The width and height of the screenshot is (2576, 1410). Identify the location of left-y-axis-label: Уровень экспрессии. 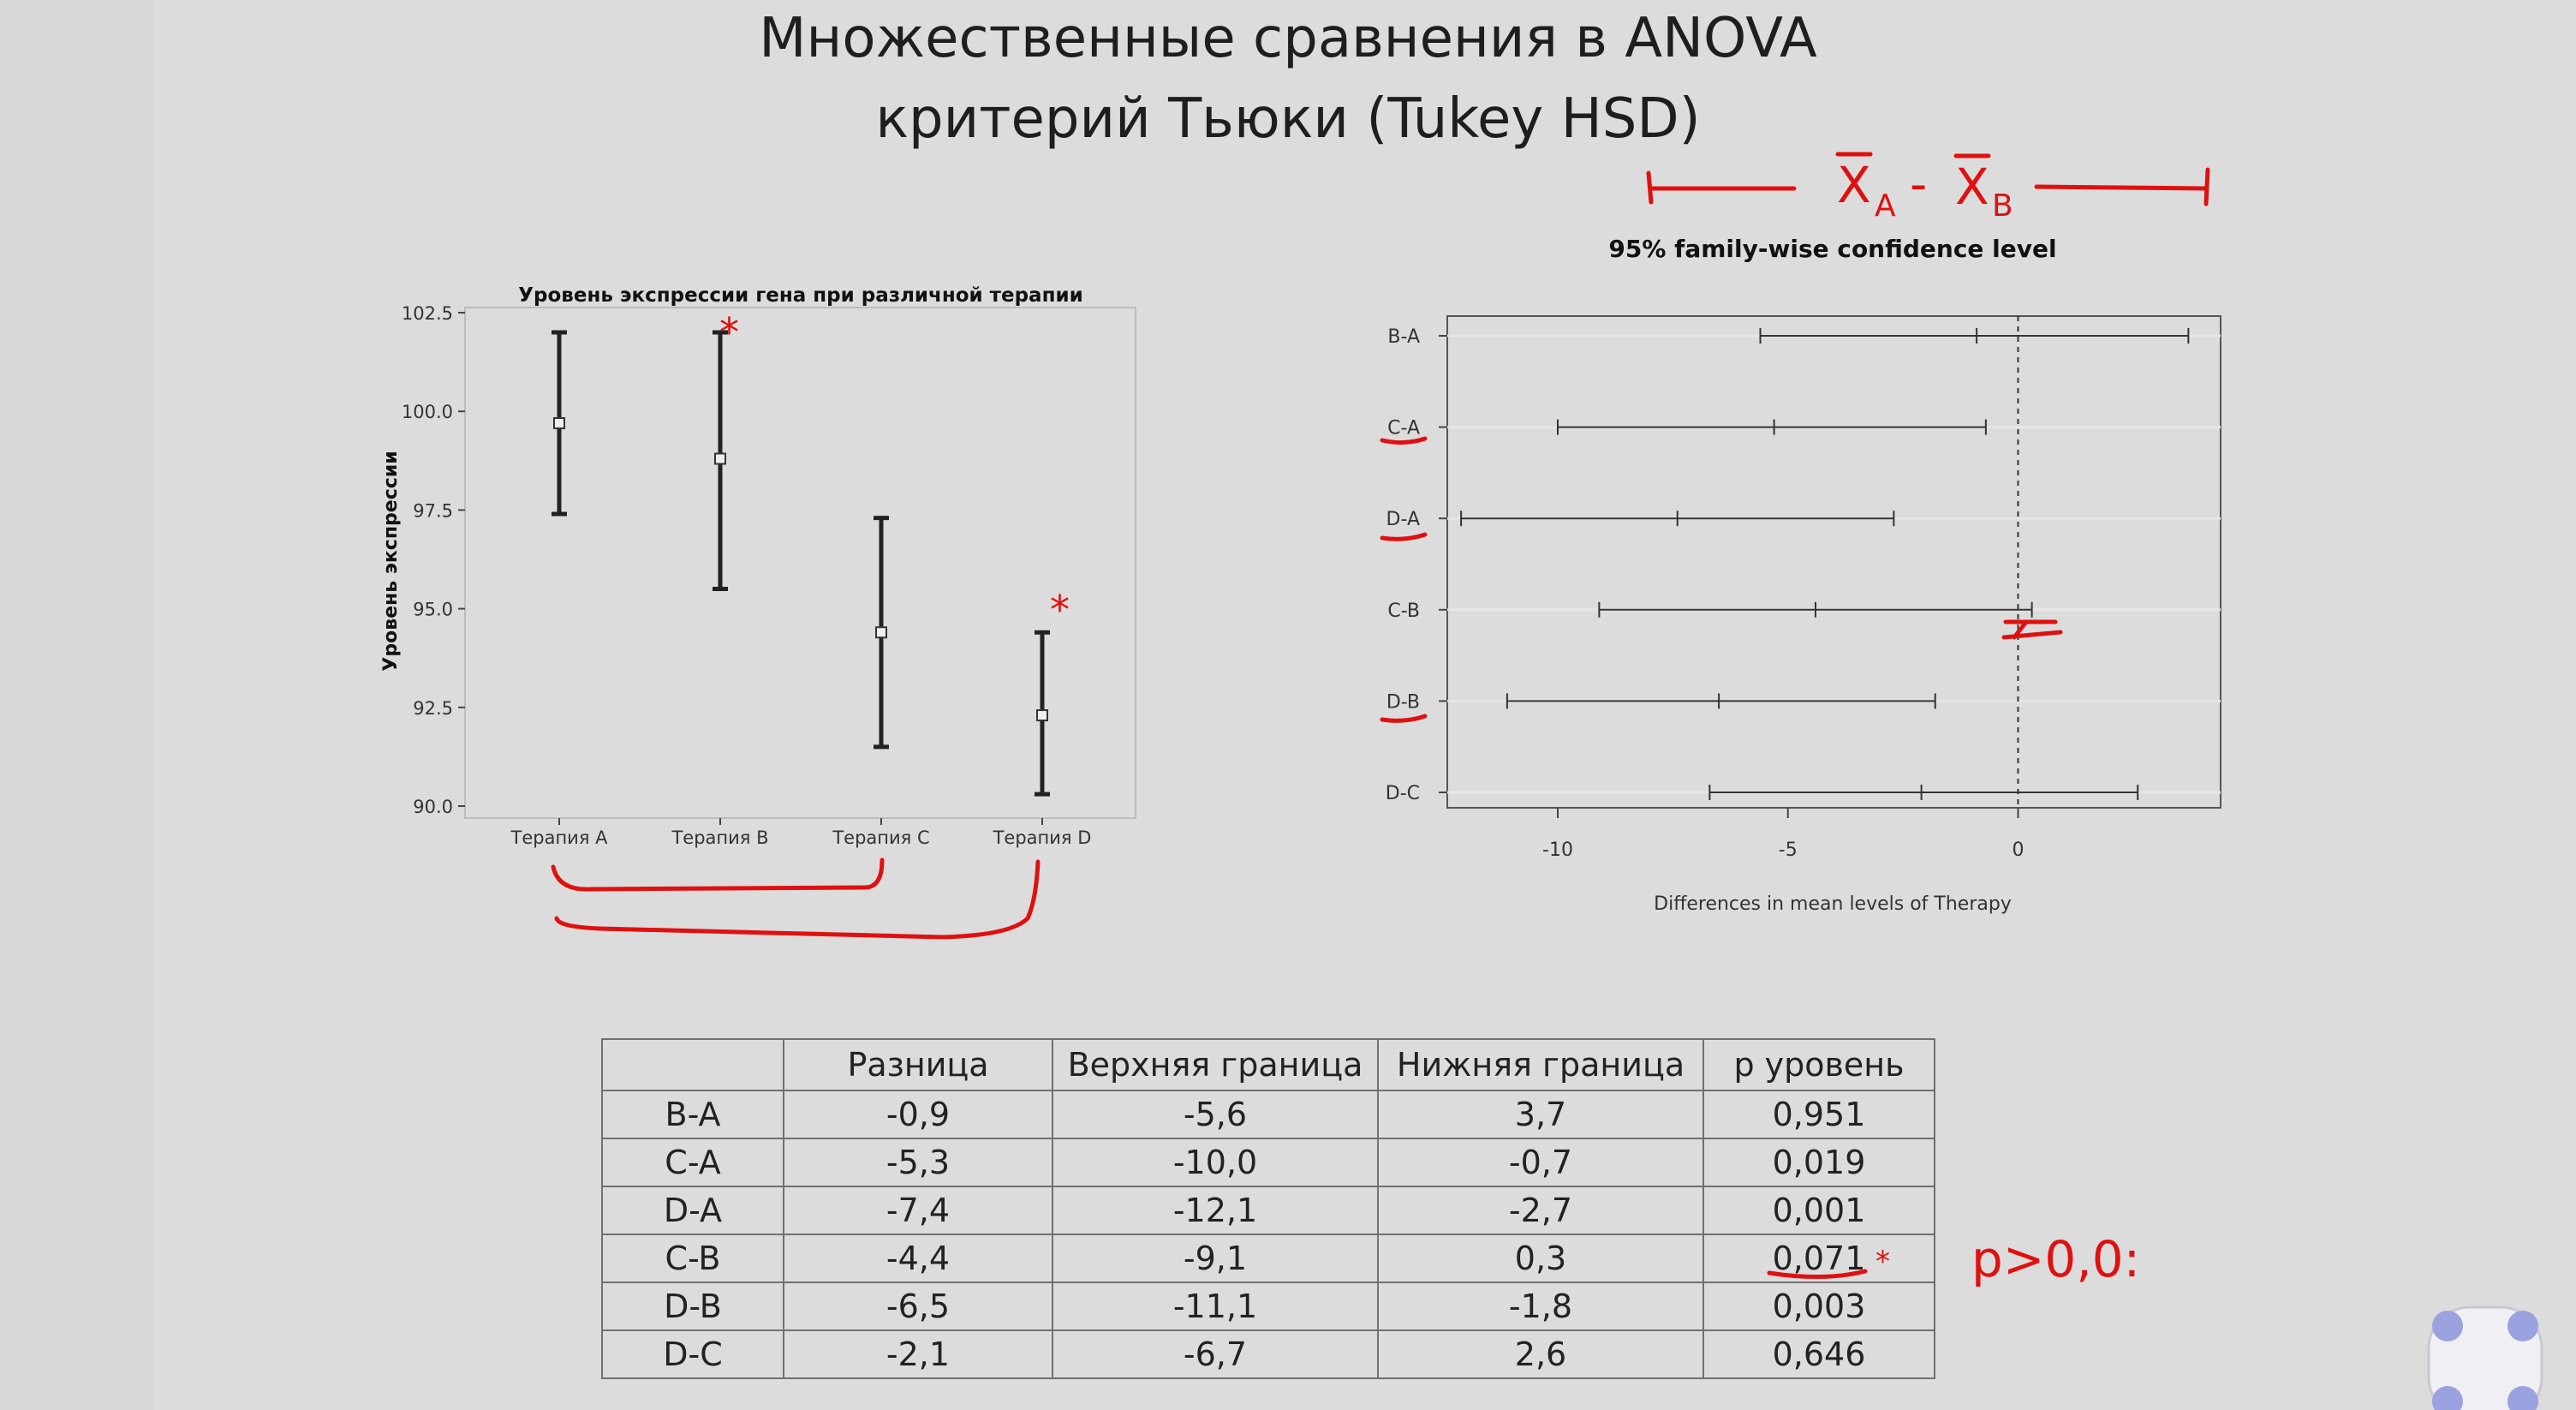
(391, 561).